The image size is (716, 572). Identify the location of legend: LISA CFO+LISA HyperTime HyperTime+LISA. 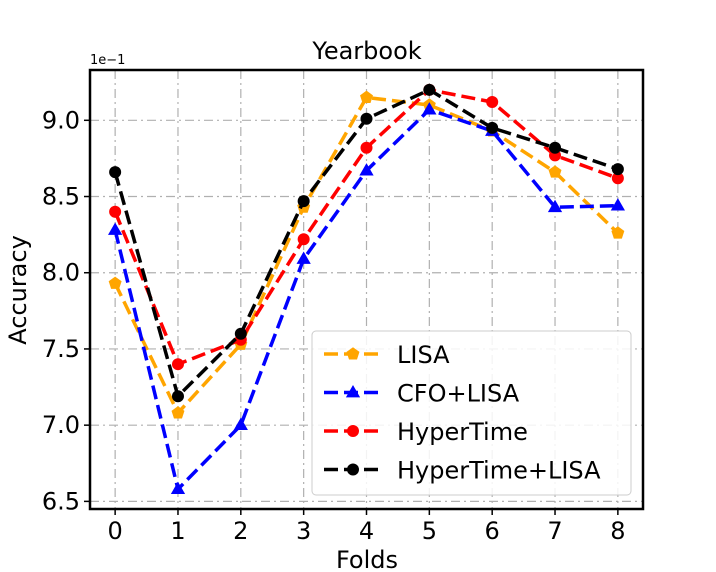
(471, 413).